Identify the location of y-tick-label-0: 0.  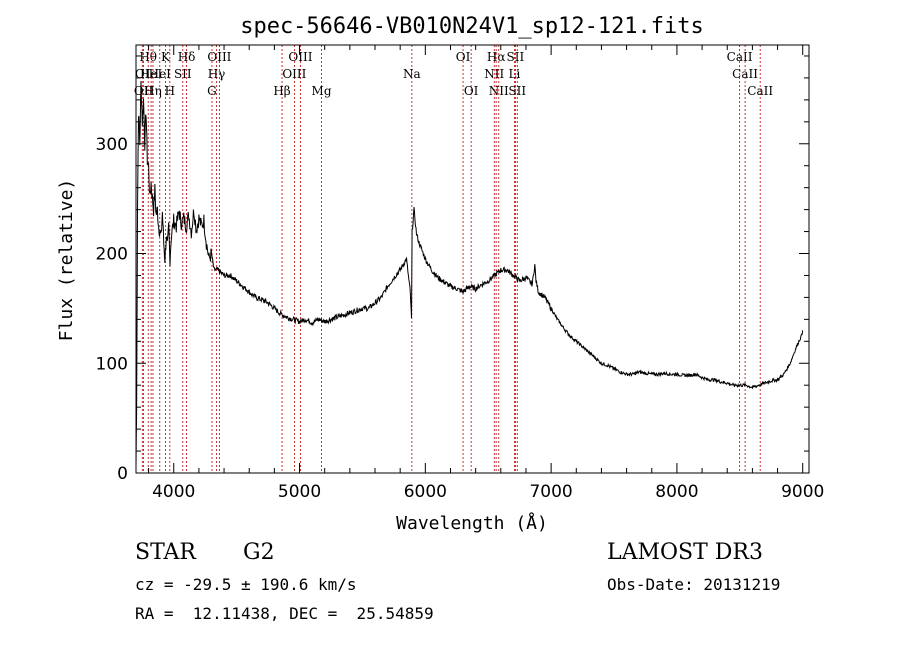
(122, 474).